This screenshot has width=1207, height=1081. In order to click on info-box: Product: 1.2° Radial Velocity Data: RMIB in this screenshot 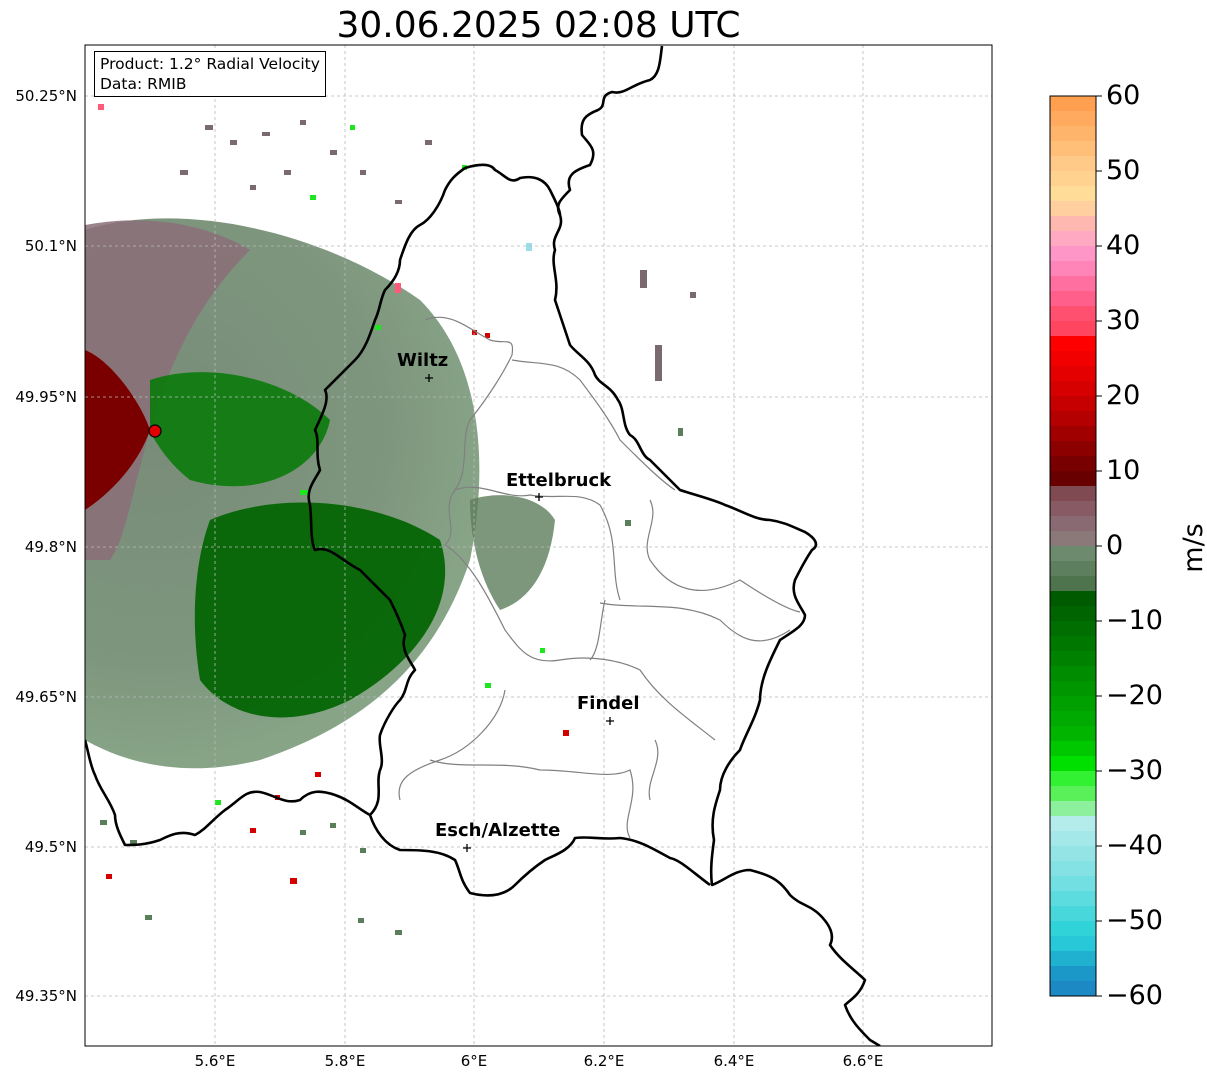, I will do `click(210, 74)`.